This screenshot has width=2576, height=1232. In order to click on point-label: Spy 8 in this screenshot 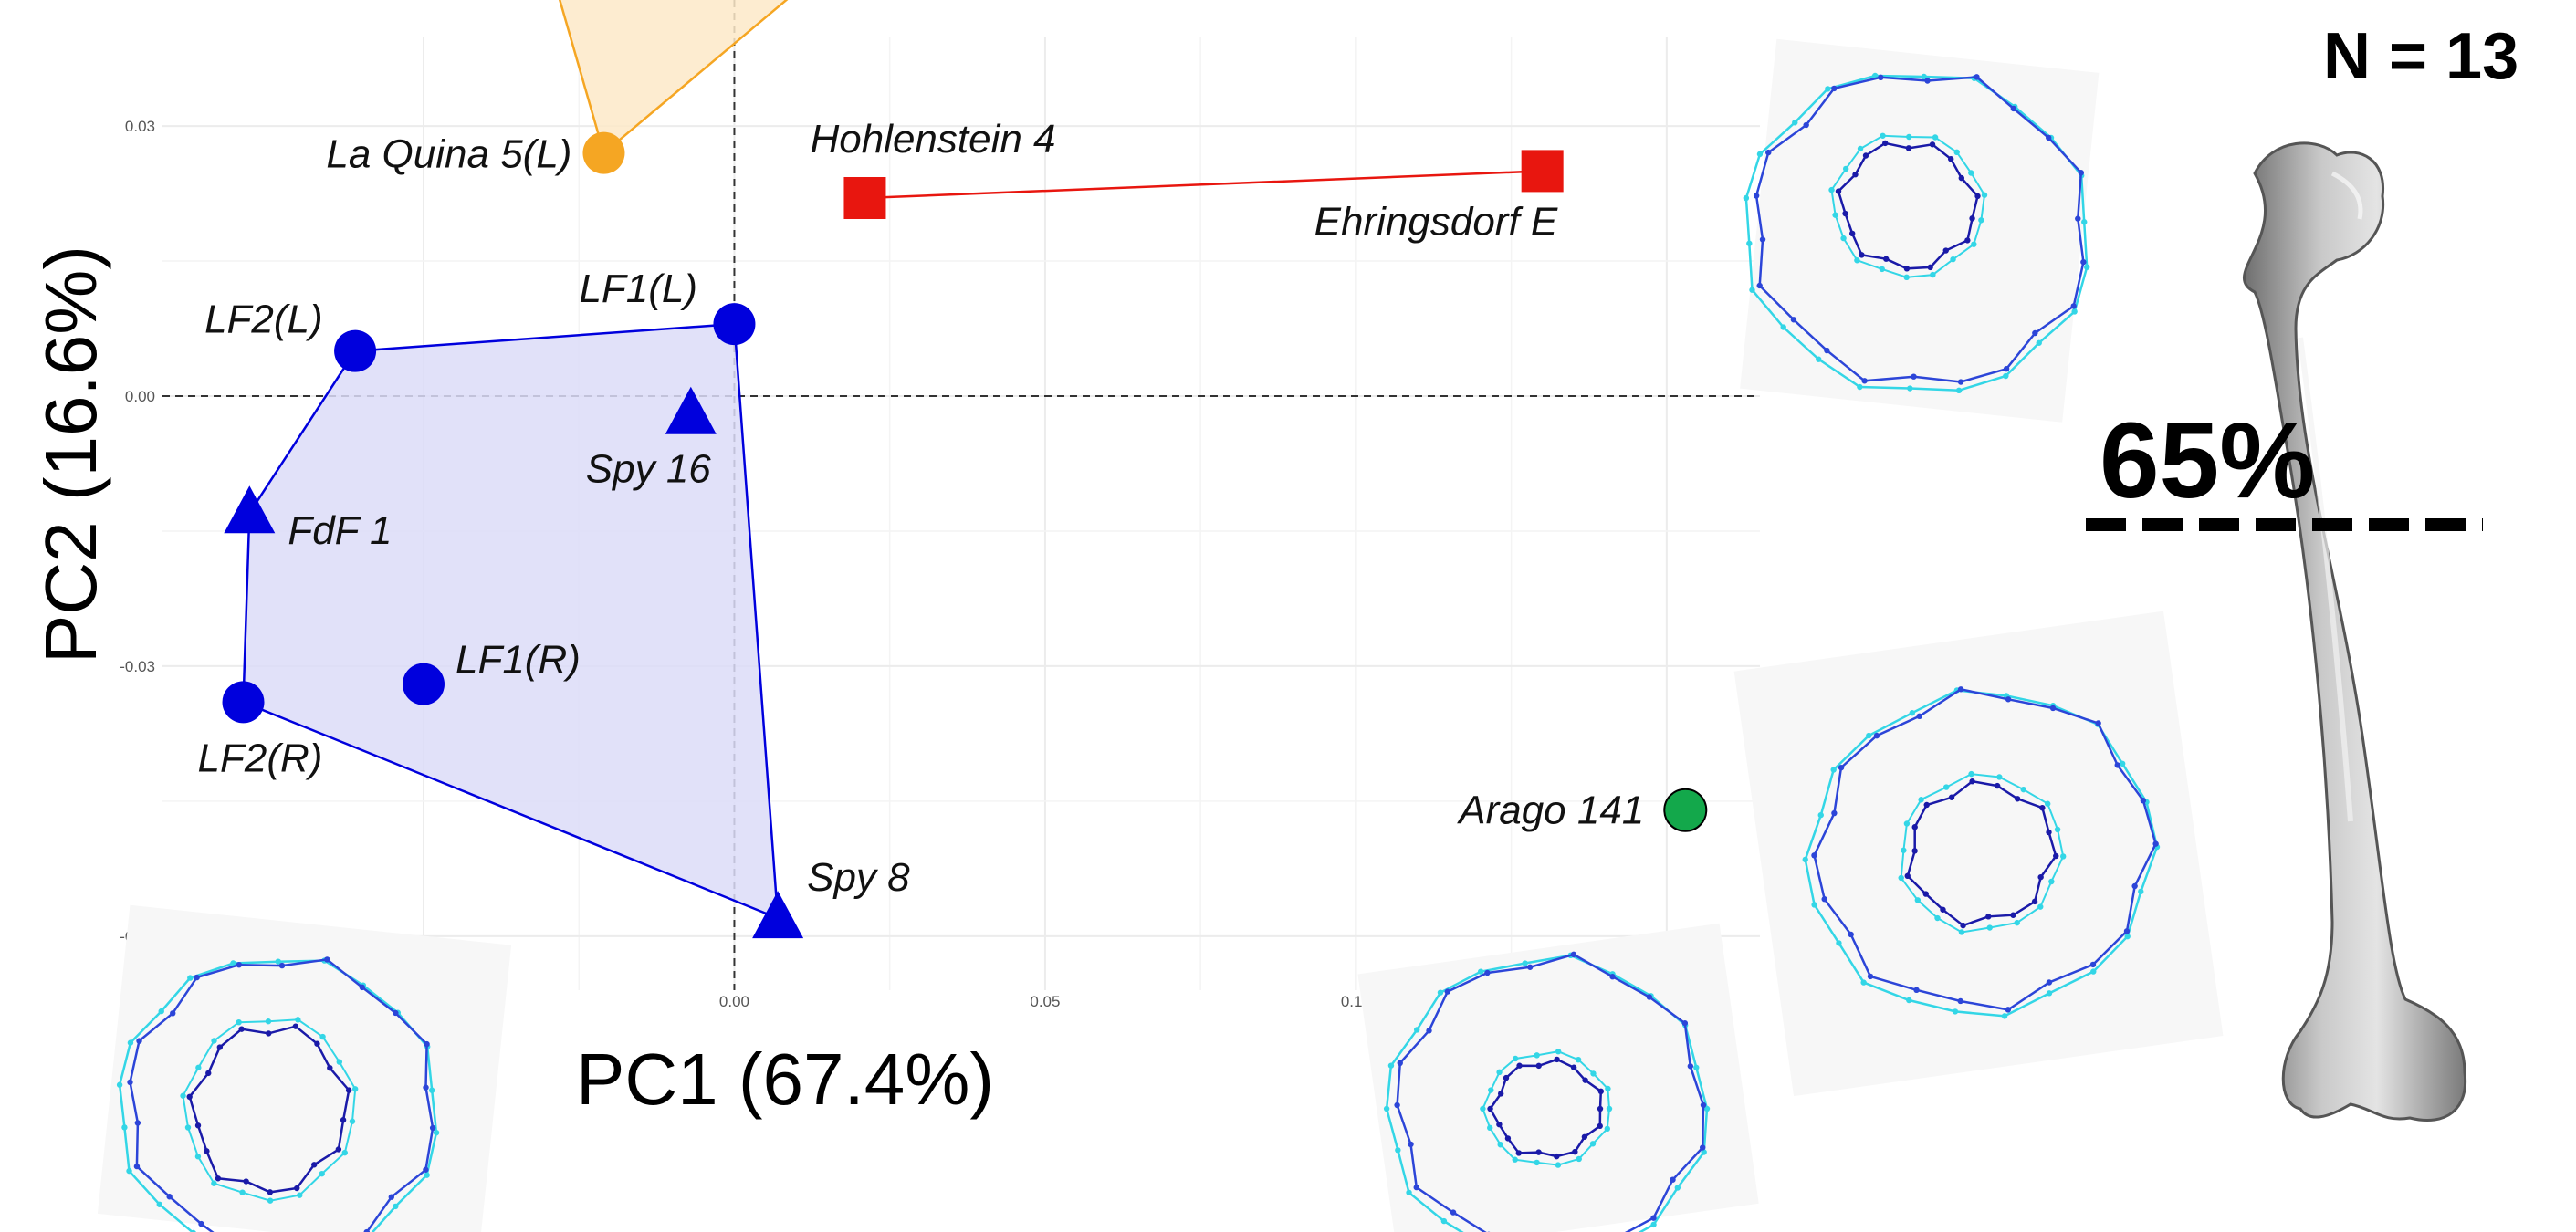, I will do `click(859, 877)`.